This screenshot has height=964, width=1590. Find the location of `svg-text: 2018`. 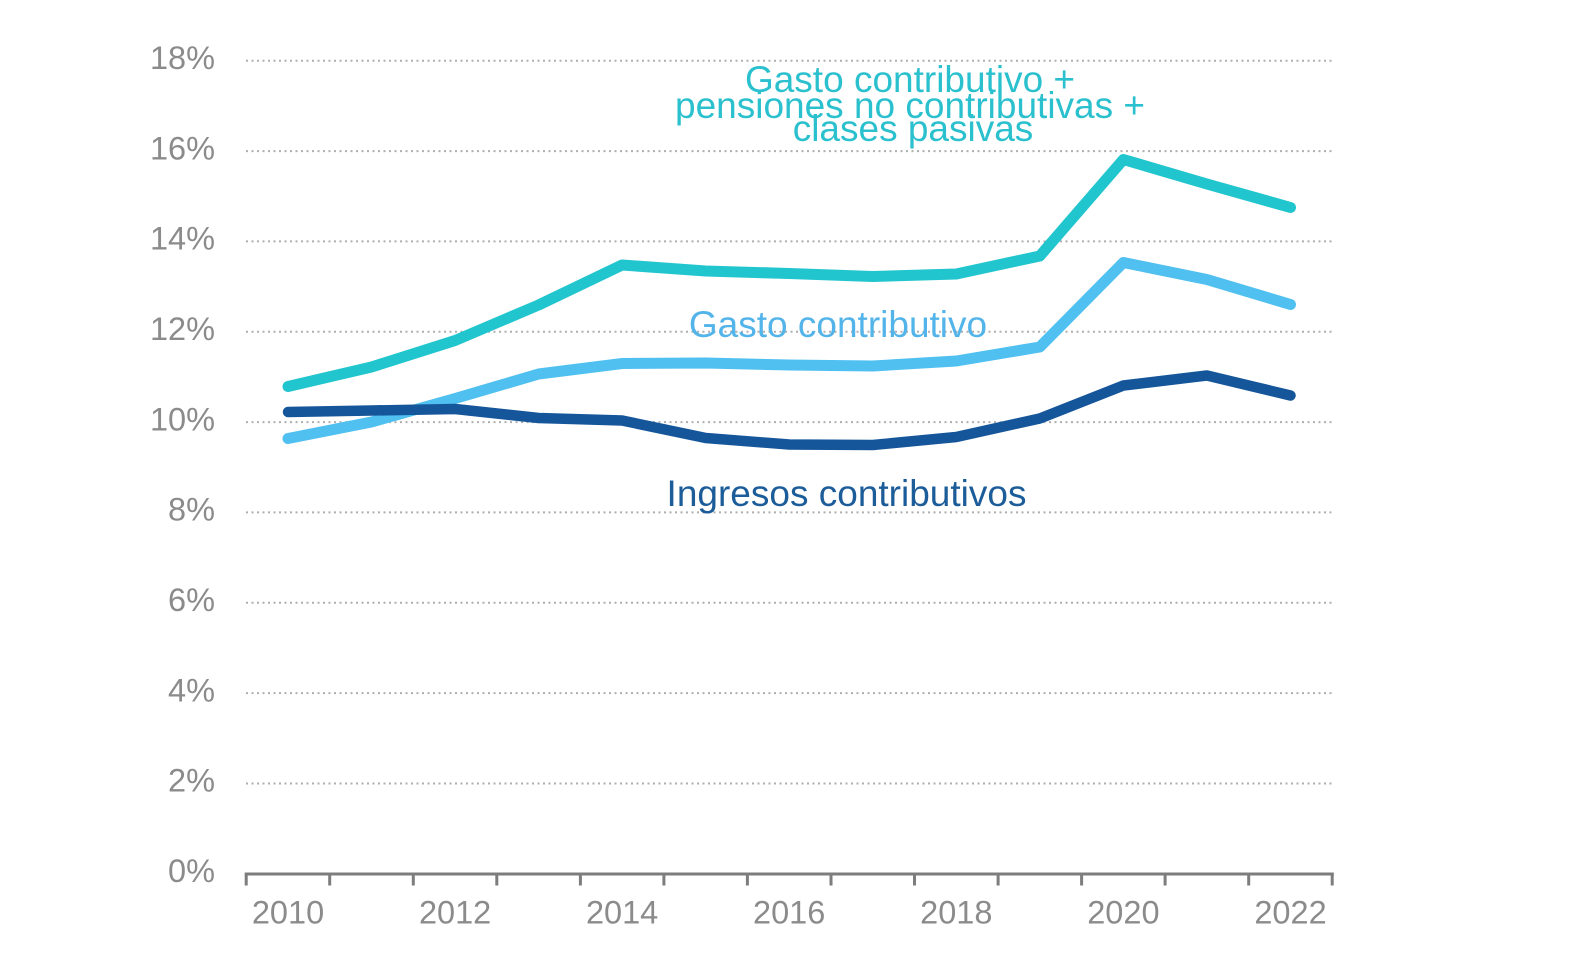

svg-text: 2018 is located at coordinates (956, 913).